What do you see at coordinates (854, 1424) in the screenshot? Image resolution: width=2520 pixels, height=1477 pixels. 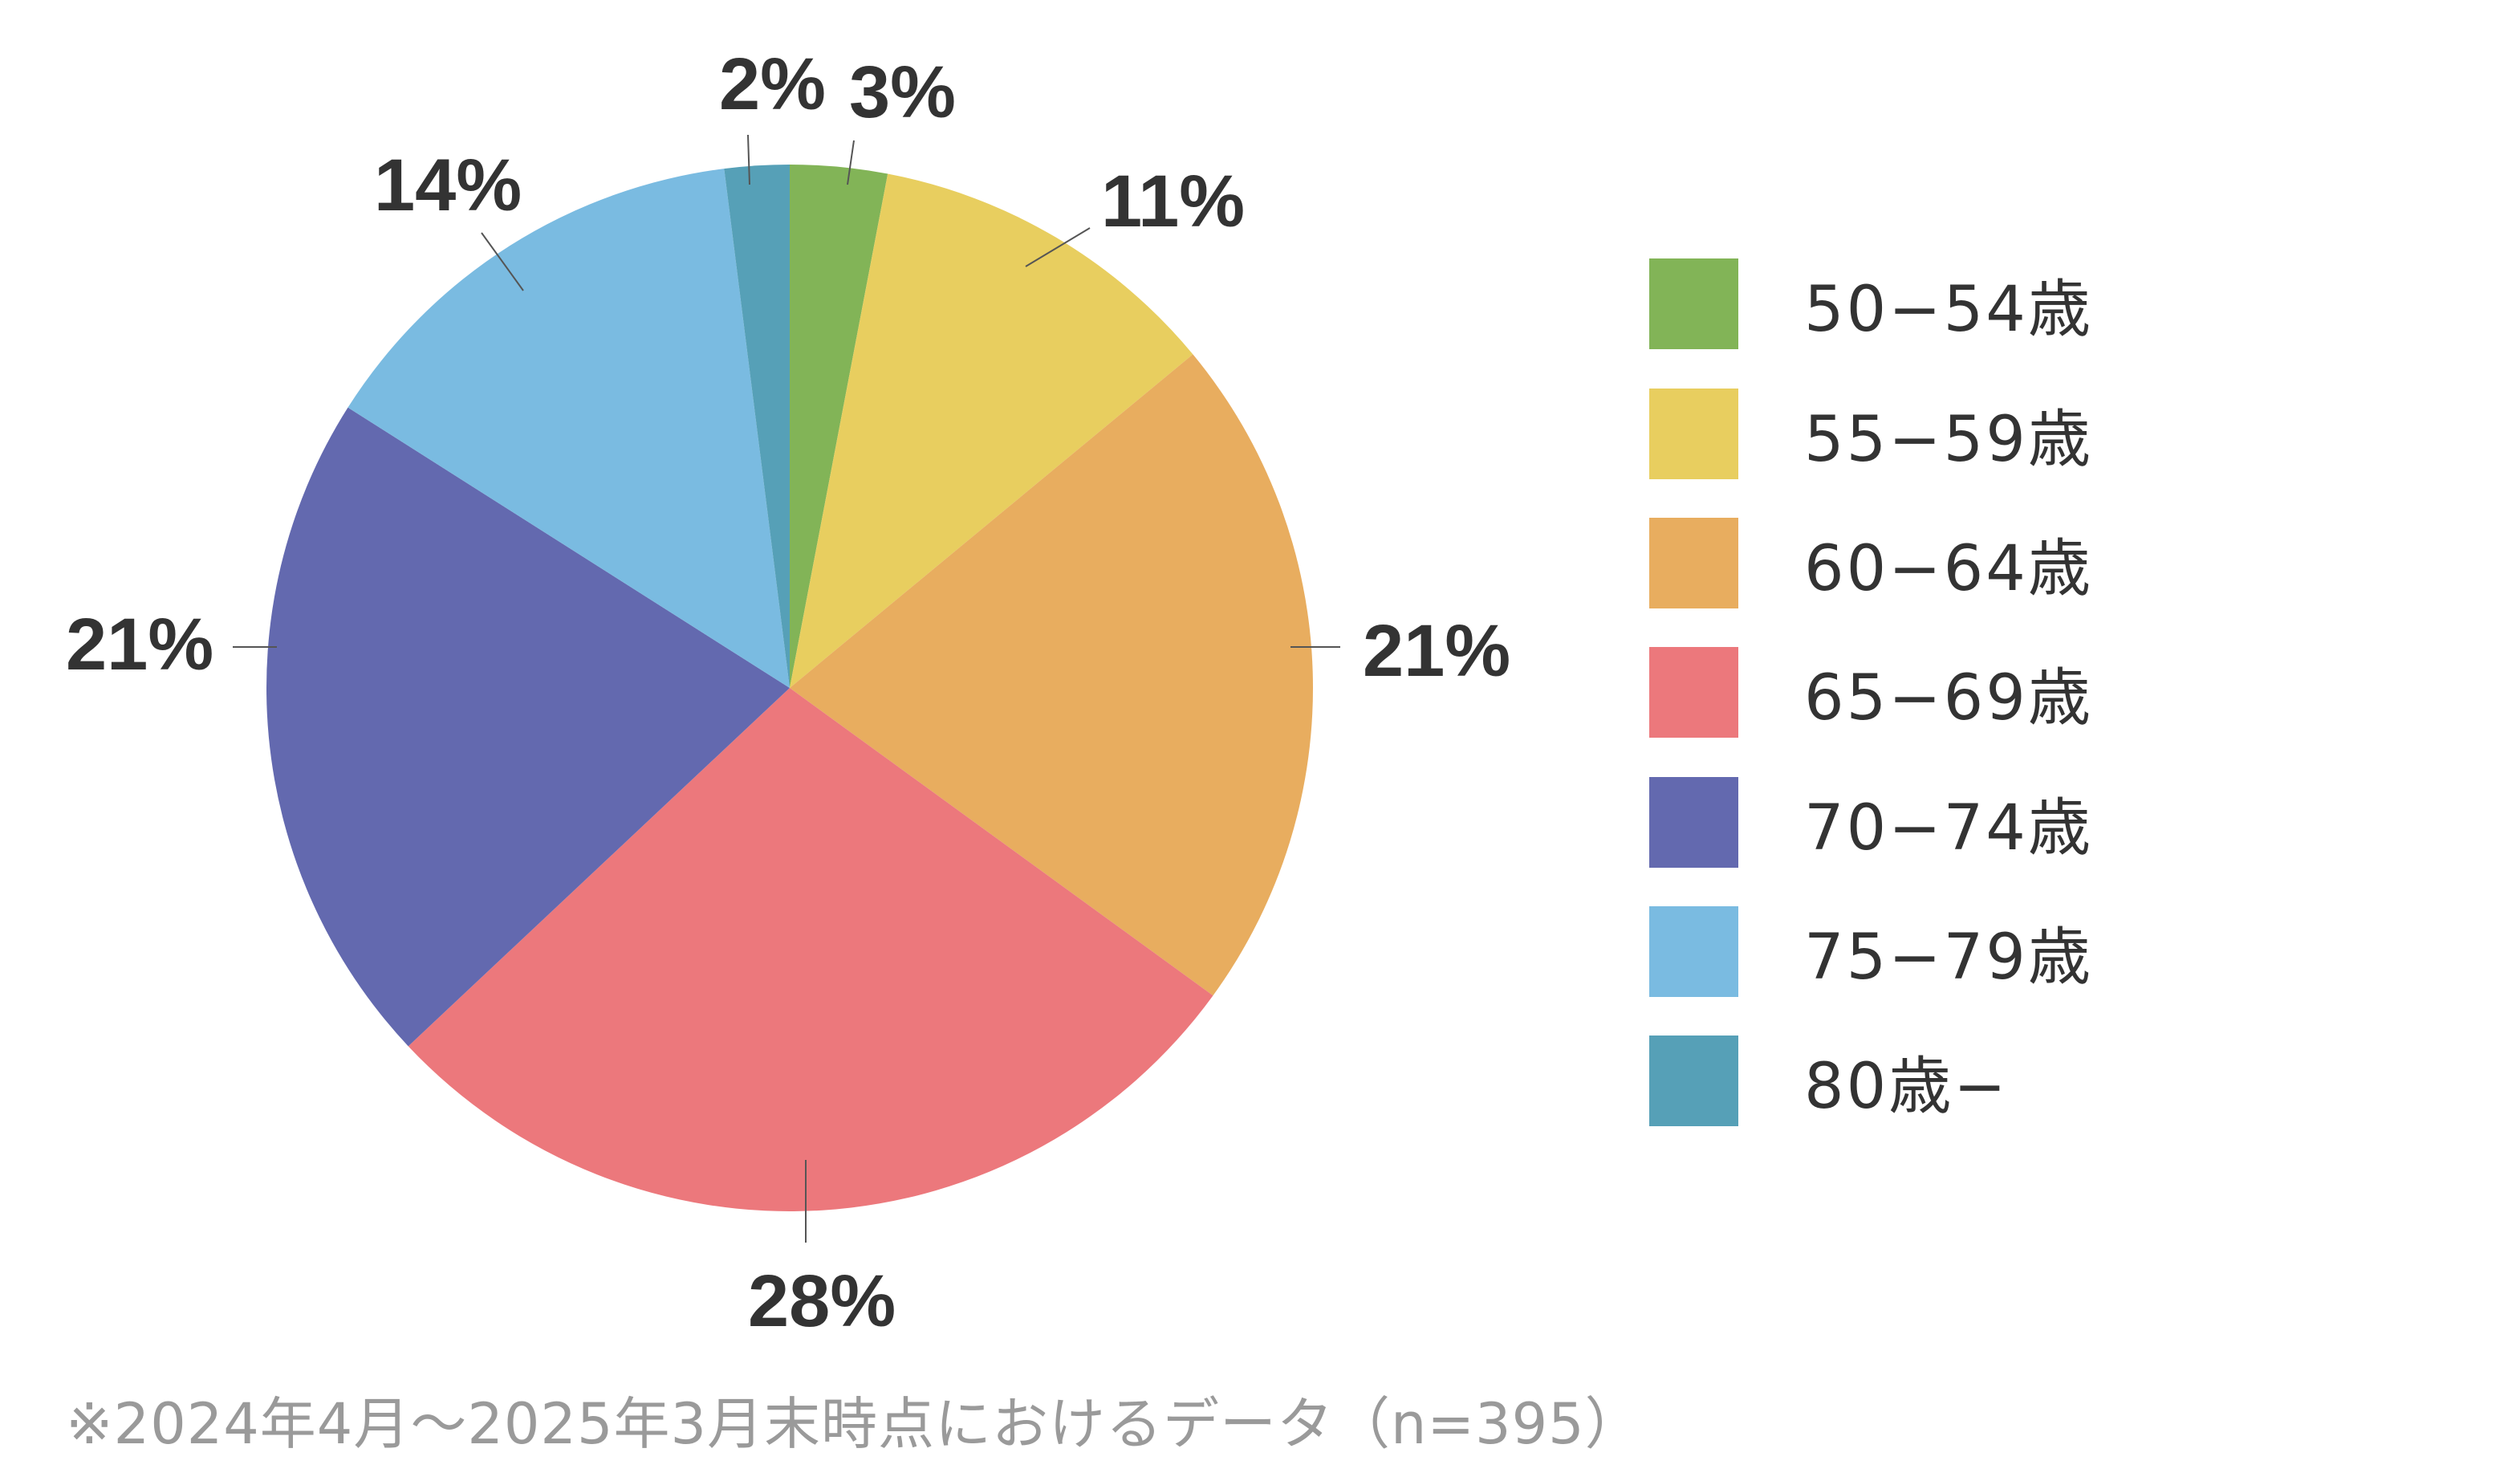 I see `footnote: ※2024年4月〜2025年3月末時点におけるデータ（n=395）` at bounding box center [854, 1424].